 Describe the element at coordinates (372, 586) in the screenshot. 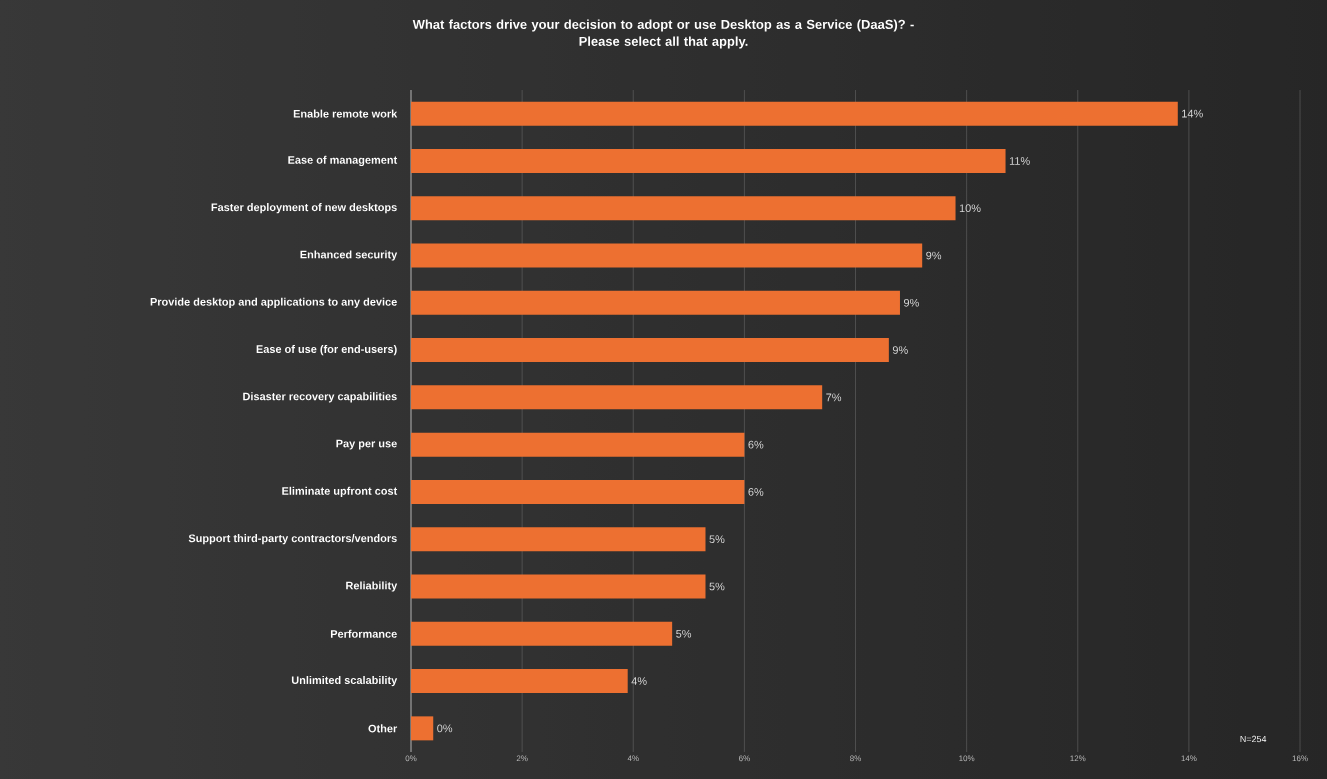

I see `y-tick-label: Reliability` at that location.